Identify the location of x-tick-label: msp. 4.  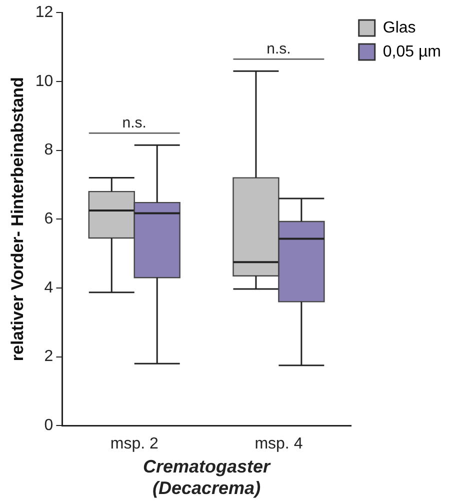
(278, 444).